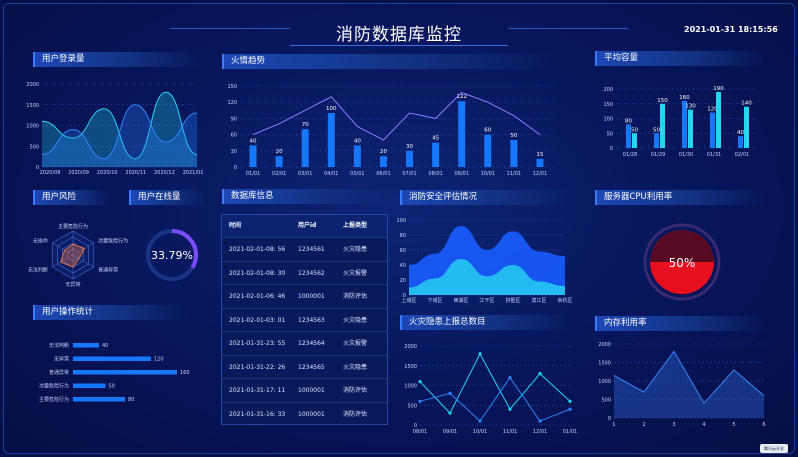  Describe the element at coordinates (682, 278) in the screenshot. I see `gauge-fill` at that location.